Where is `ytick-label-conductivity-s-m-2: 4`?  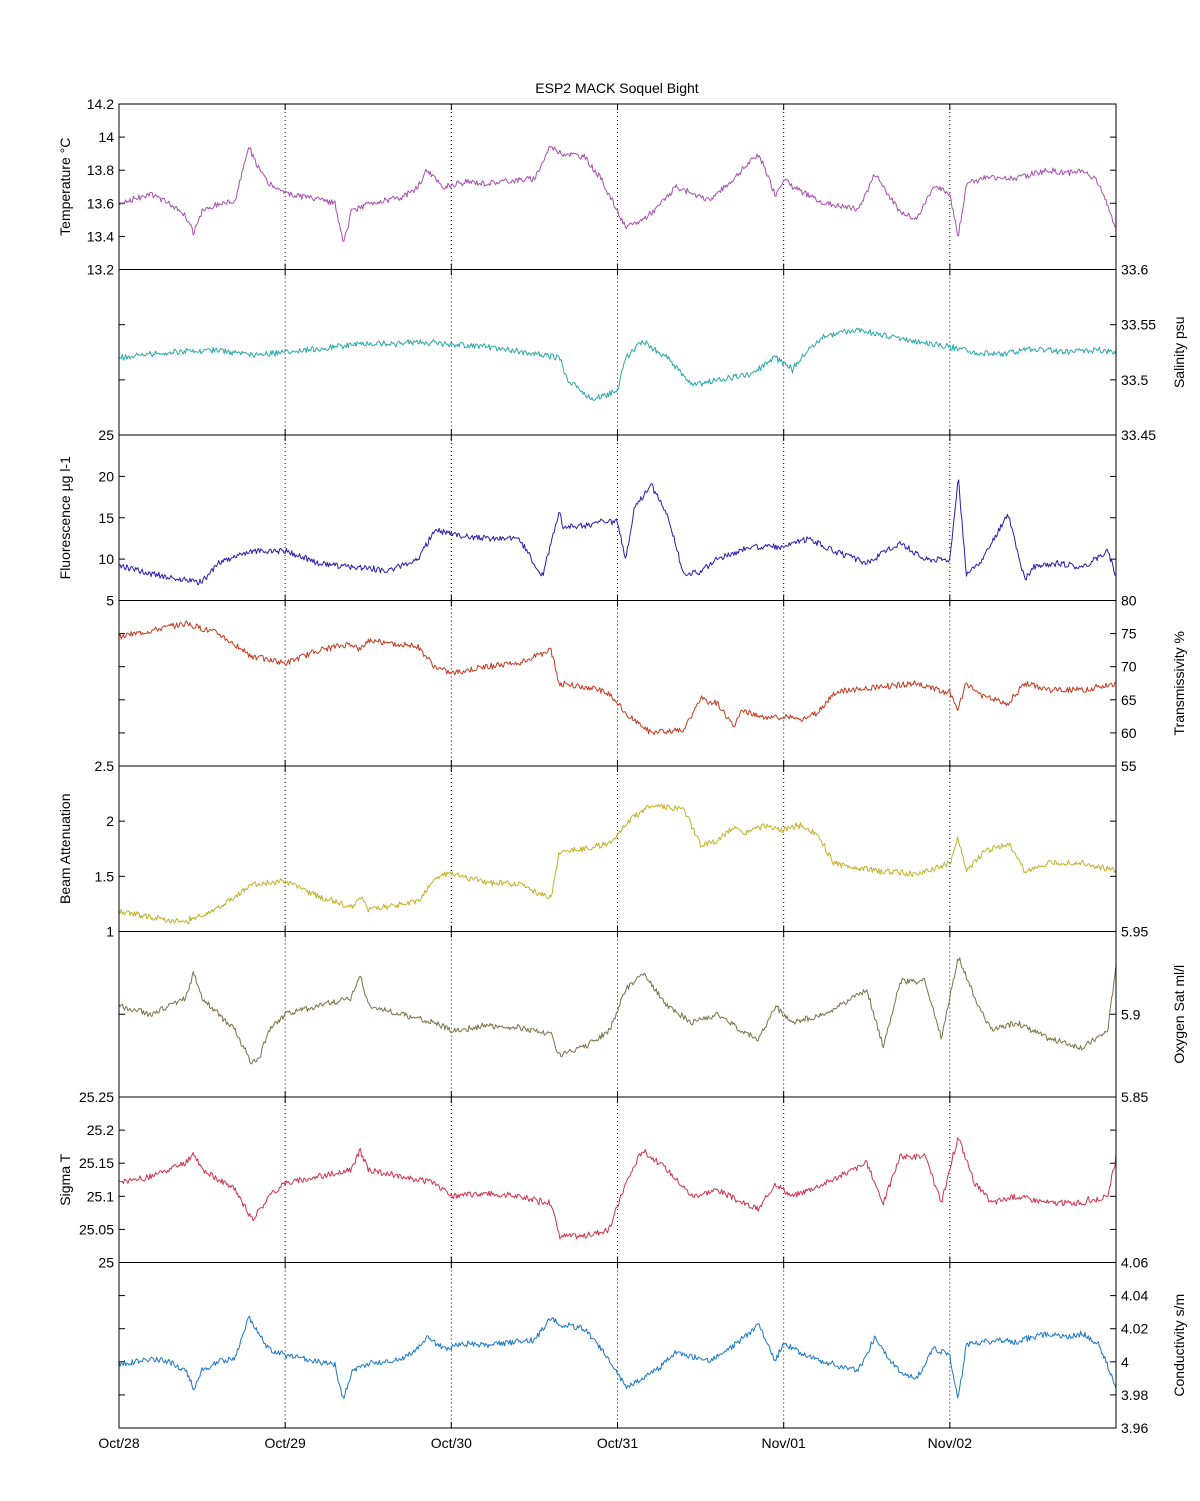
ytick-label-conductivity-s-m-2: 4 is located at coordinates (1125, 1362).